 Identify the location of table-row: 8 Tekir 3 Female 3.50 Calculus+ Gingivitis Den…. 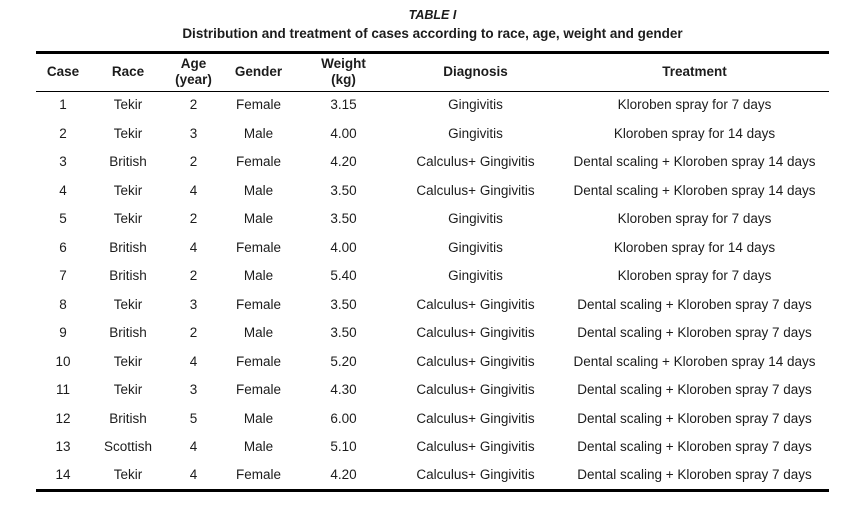
(432, 305).